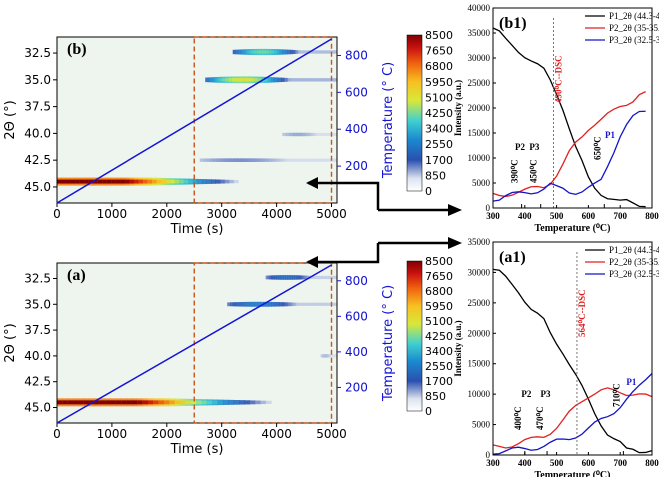 This screenshot has height=477, width=659. I want to click on colorbar-tick-label: 5950, so click(439, 306).